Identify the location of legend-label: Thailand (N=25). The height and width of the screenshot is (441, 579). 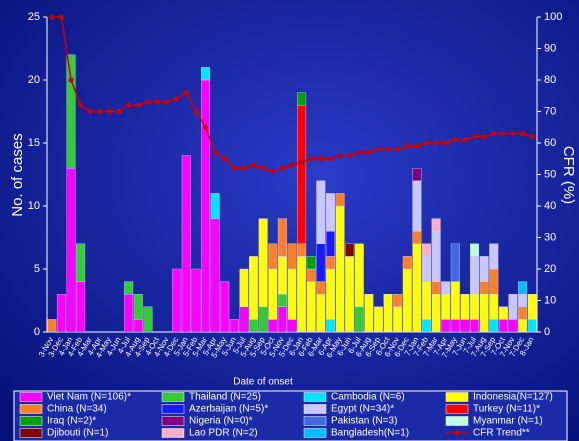
(225, 397).